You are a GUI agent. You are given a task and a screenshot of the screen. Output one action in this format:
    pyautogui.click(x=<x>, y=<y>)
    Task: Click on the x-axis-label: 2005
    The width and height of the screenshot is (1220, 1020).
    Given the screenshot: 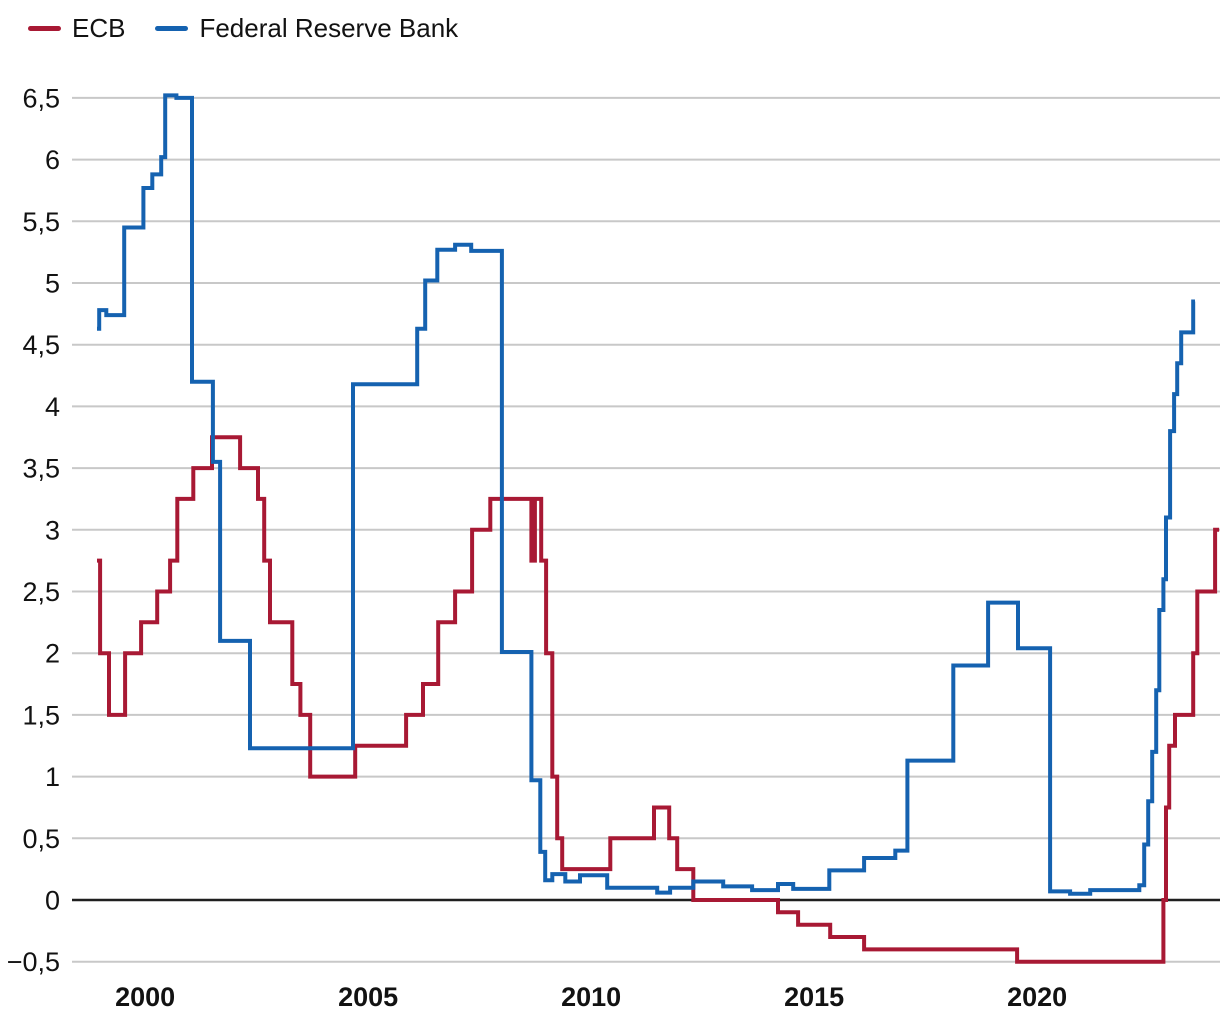 What is the action you would take?
    pyautogui.click(x=368, y=997)
    